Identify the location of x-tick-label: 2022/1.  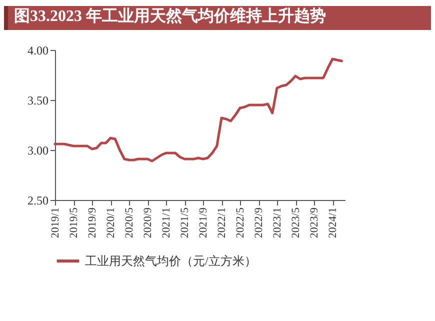
(222, 223).